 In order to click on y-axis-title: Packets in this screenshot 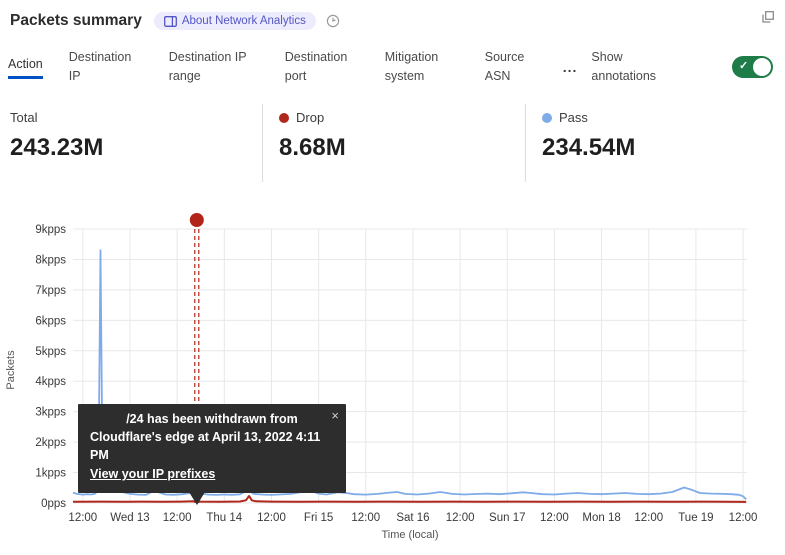, I will do `click(11, 370)`.